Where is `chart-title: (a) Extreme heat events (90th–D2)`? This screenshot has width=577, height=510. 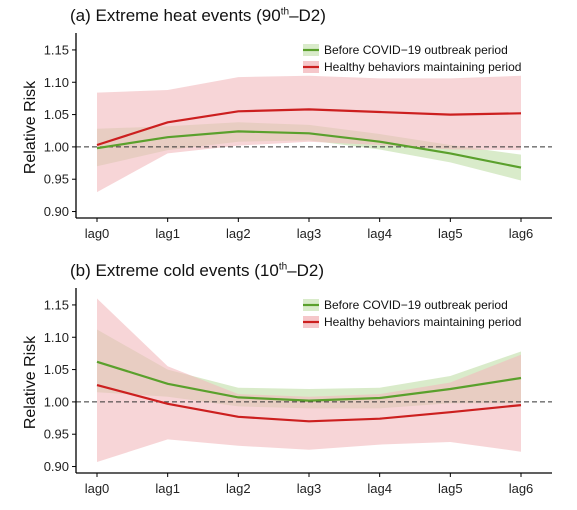 chart-title: (a) Extreme heat events (90th–D2) is located at coordinates (198, 16).